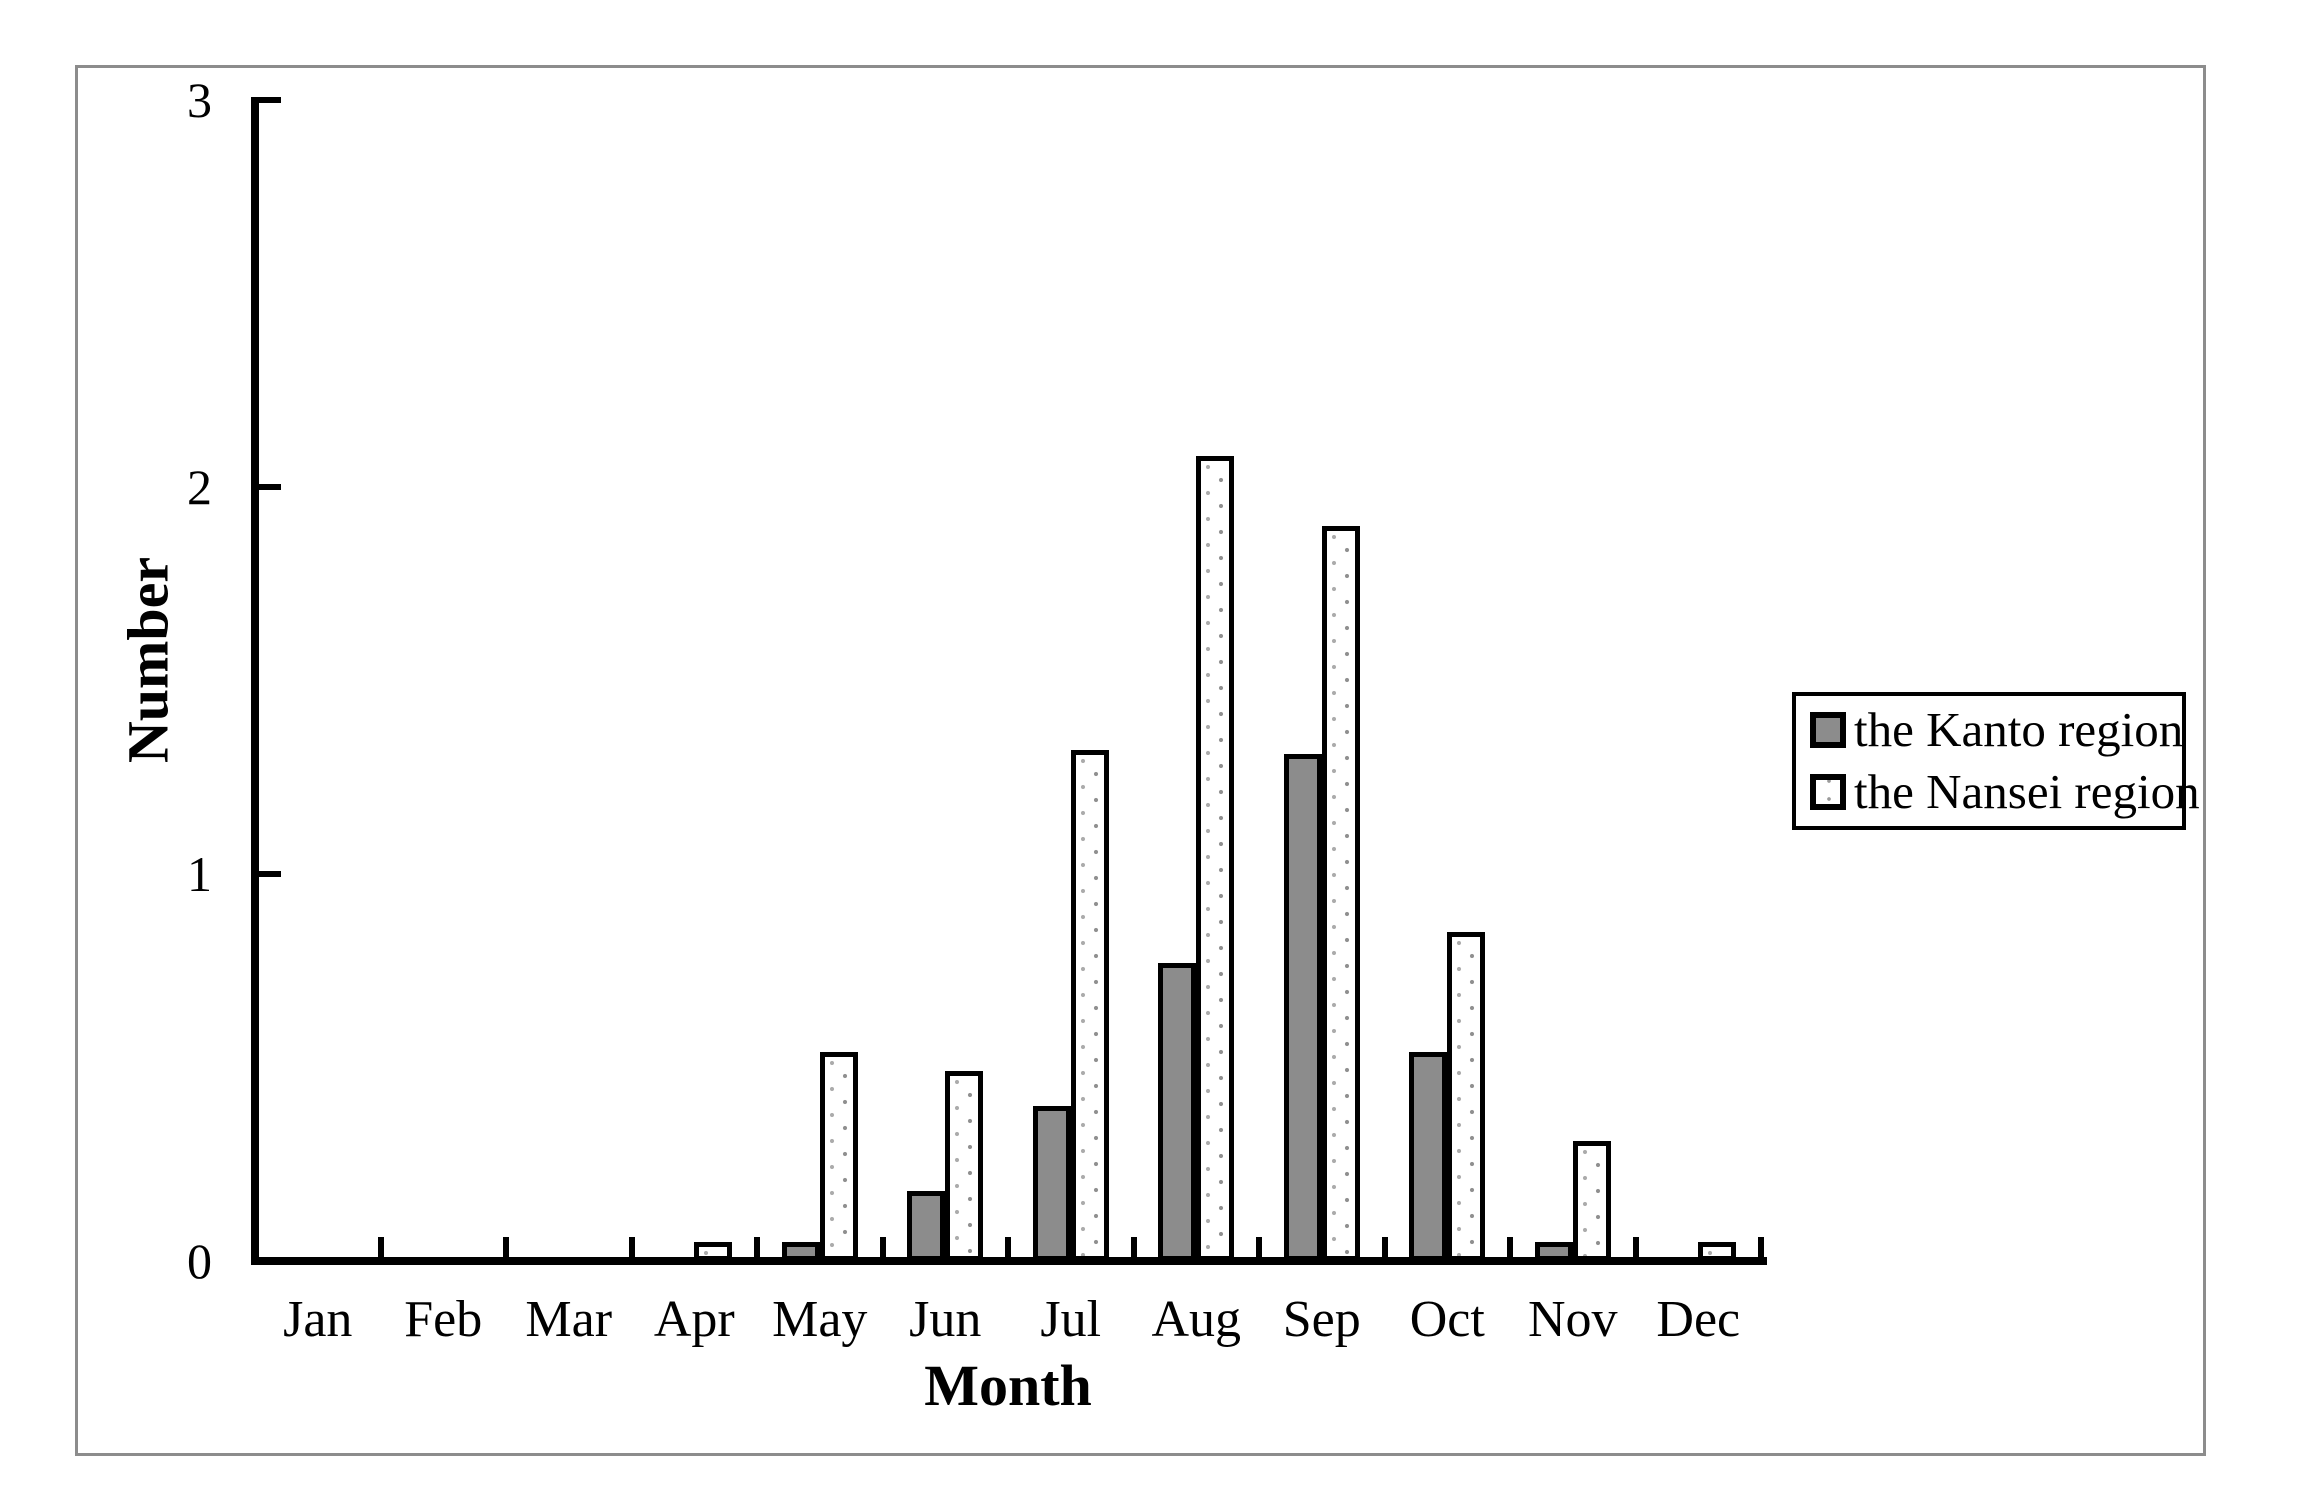 The image size is (2300, 1500). I want to click on bar-nansei-oct, so click(1466, 1096).